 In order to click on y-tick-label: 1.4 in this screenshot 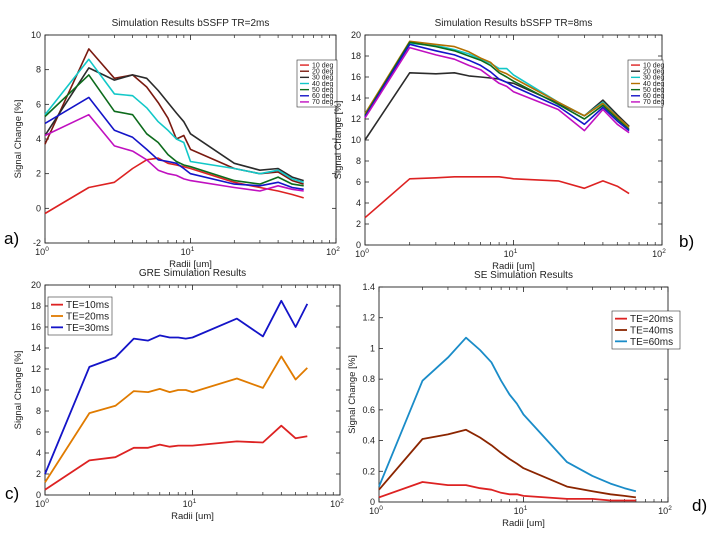, I will do `click(368, 287)`.